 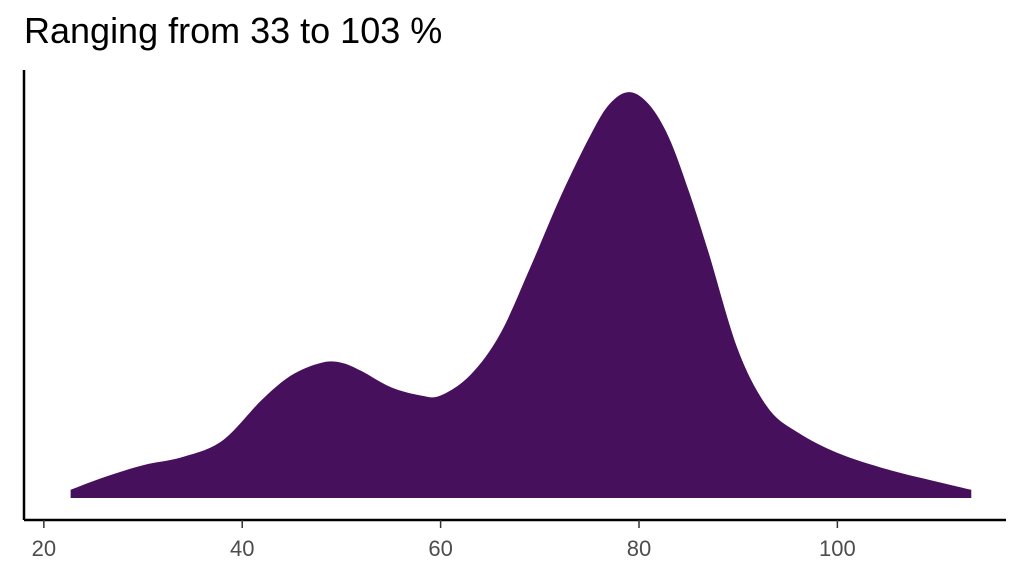 What do you see at coordinates (639, 548) in the screenshot?
I see `x-tick-label: 80` at bounding box center [639, 548].